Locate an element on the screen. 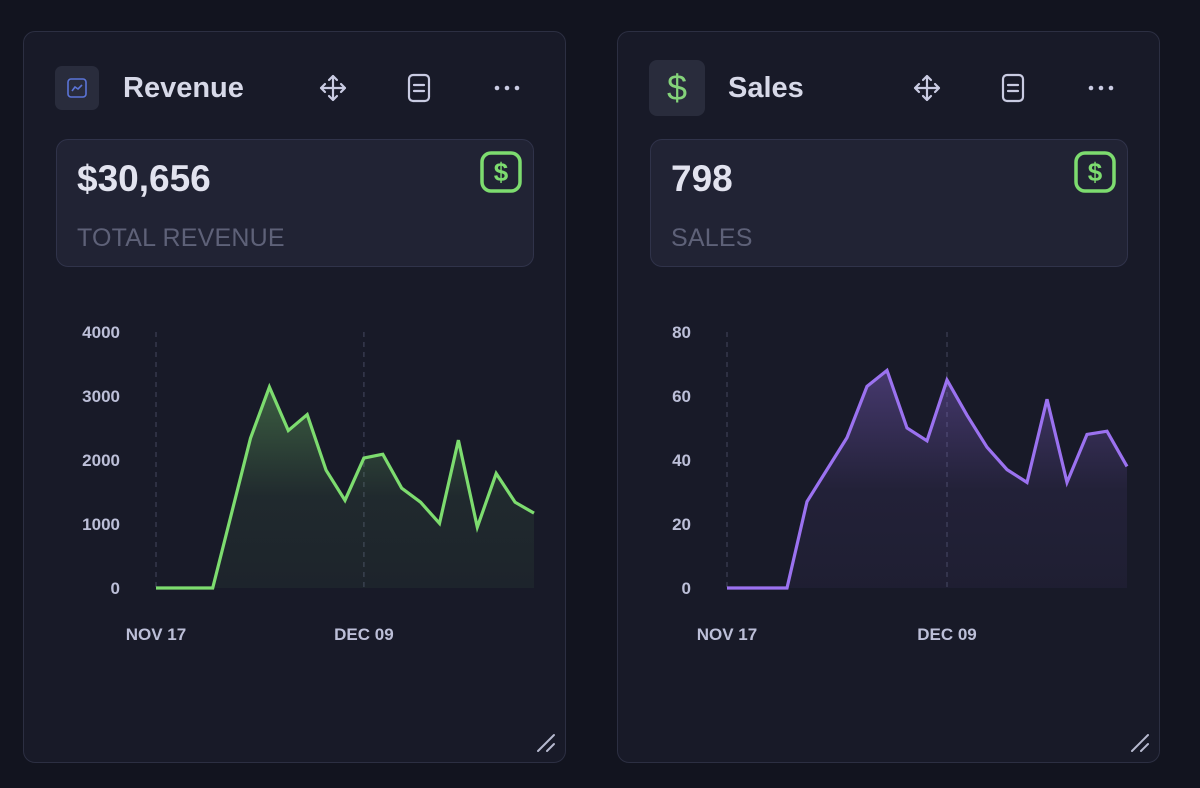  sales-label: SALES is located at coordinates (712, 238).